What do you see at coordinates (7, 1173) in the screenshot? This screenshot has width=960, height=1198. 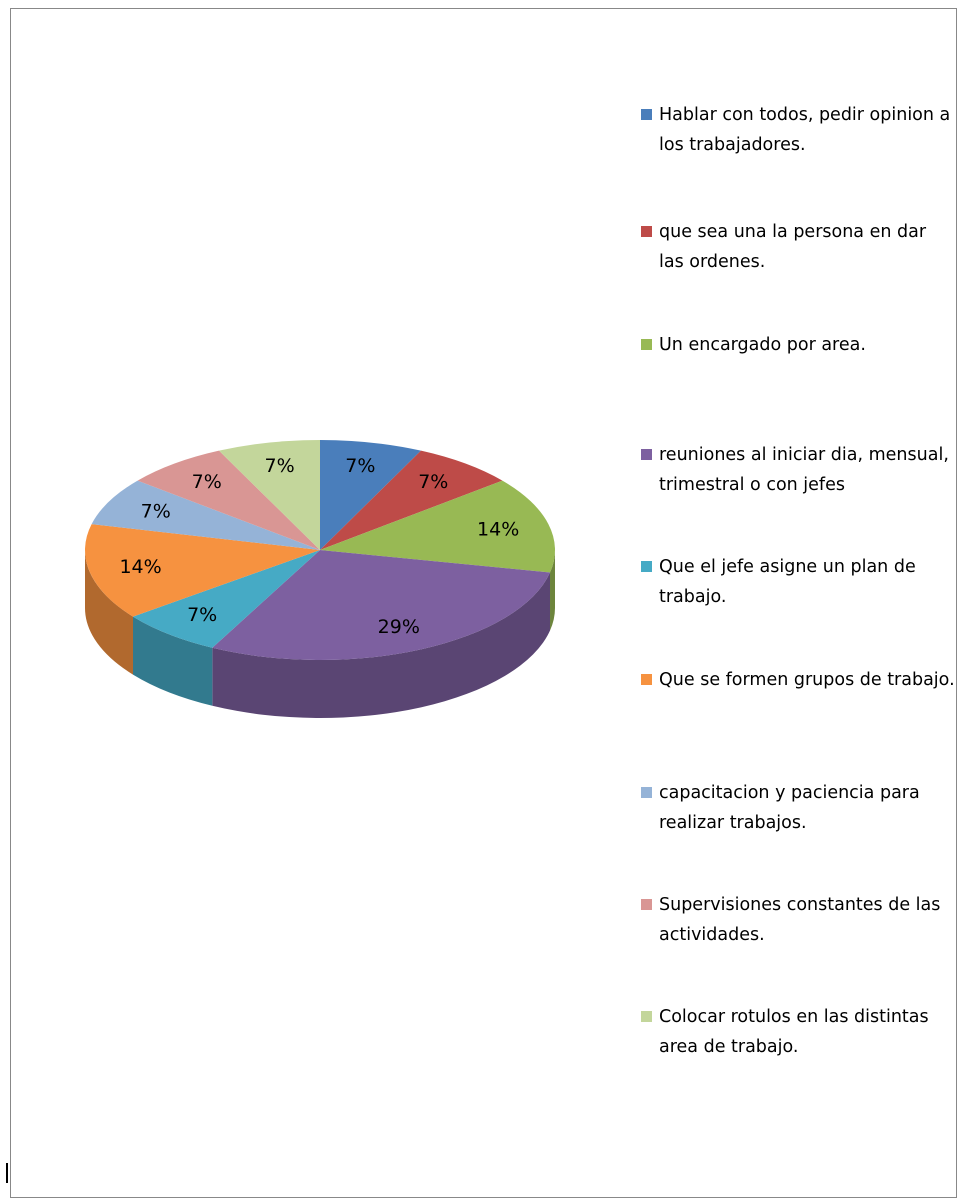 I see `cursor` at bounding box center [7, 1173].